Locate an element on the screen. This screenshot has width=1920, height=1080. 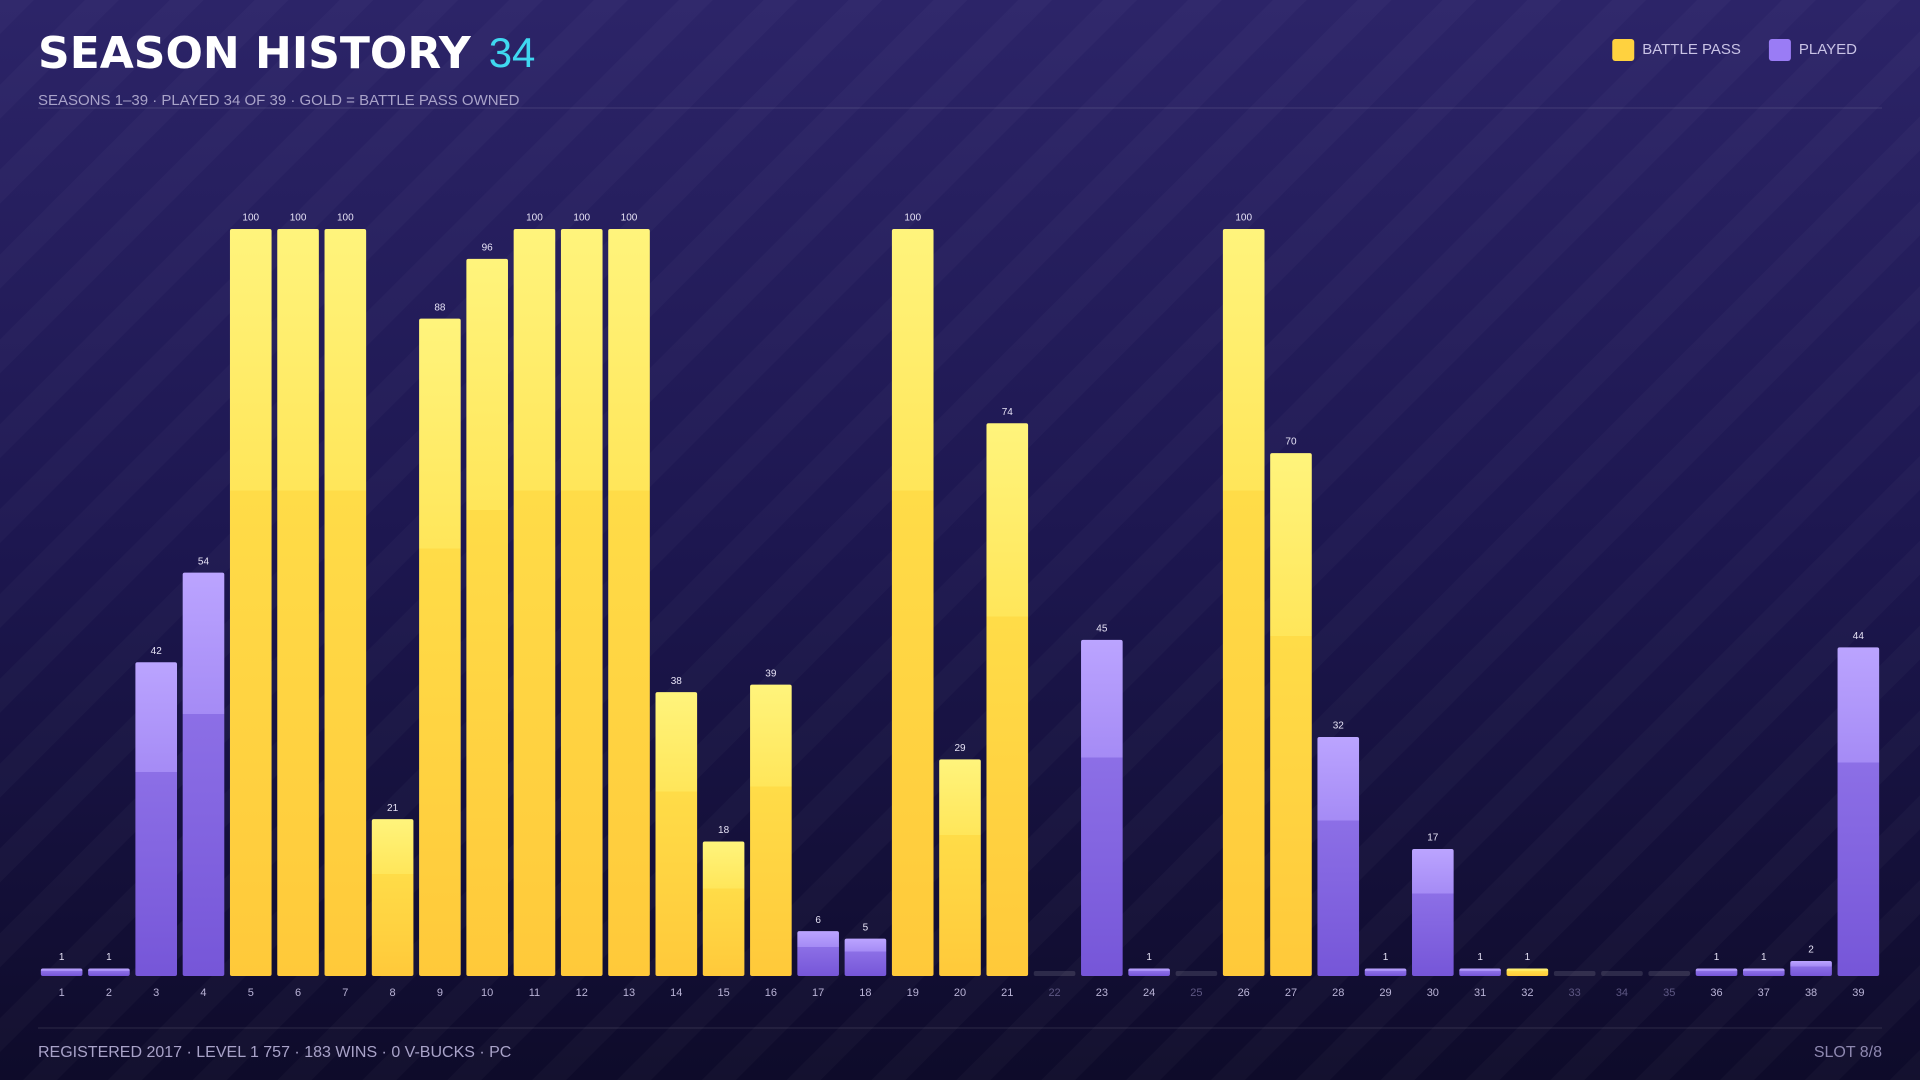
title-badge: 34 is located at coordinates (512, 52).